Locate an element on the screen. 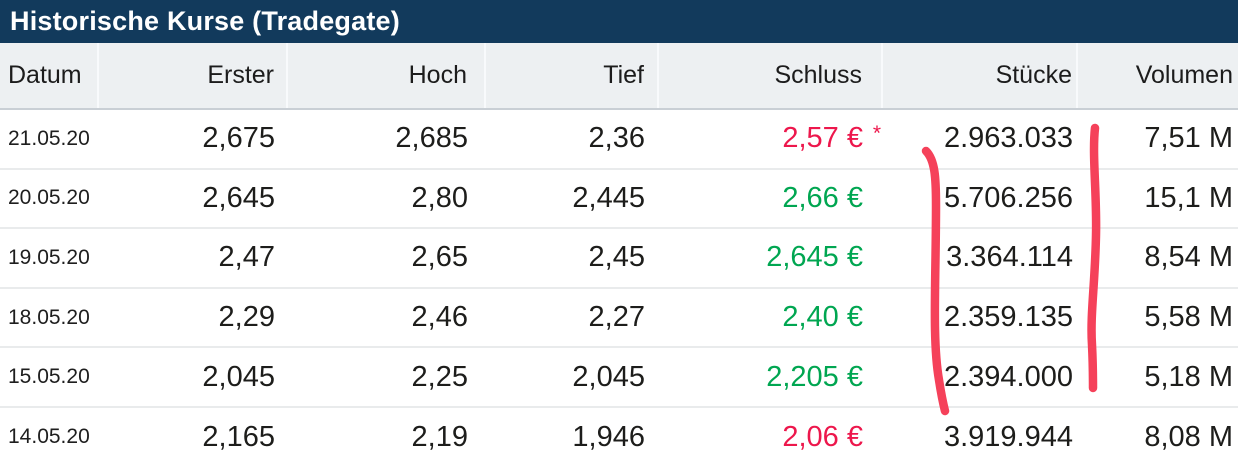 The width and height of the screenshot is (1238, 460). cell-tief: 2,27 is located at coordinates (571, 317).